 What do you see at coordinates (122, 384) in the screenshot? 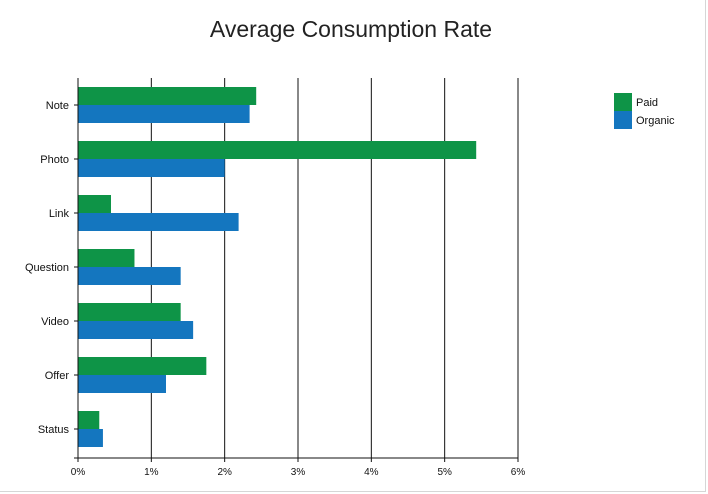
I see `bar-organic-offer` at bounding box center [122, 384].